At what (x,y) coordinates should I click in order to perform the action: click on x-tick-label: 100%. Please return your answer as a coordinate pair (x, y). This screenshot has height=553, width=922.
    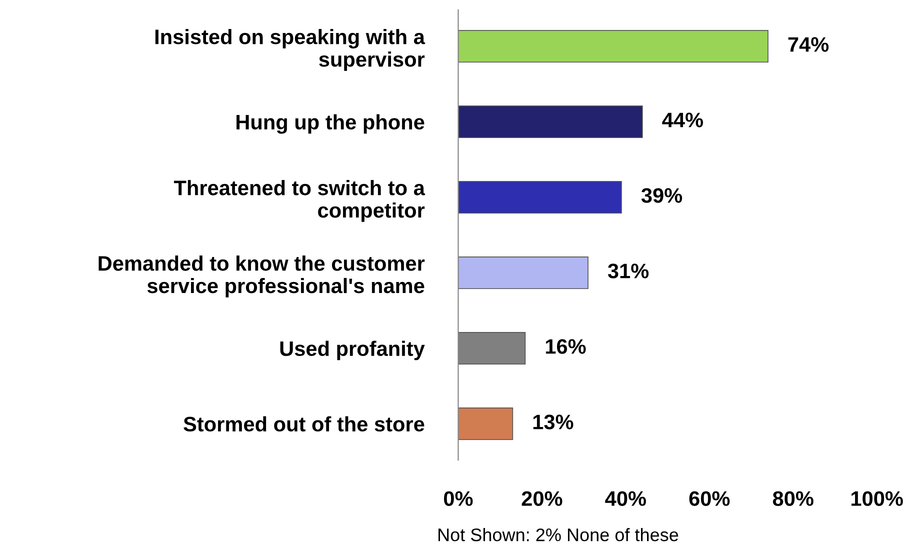
    Looking at the image, I should click on (877, 498).